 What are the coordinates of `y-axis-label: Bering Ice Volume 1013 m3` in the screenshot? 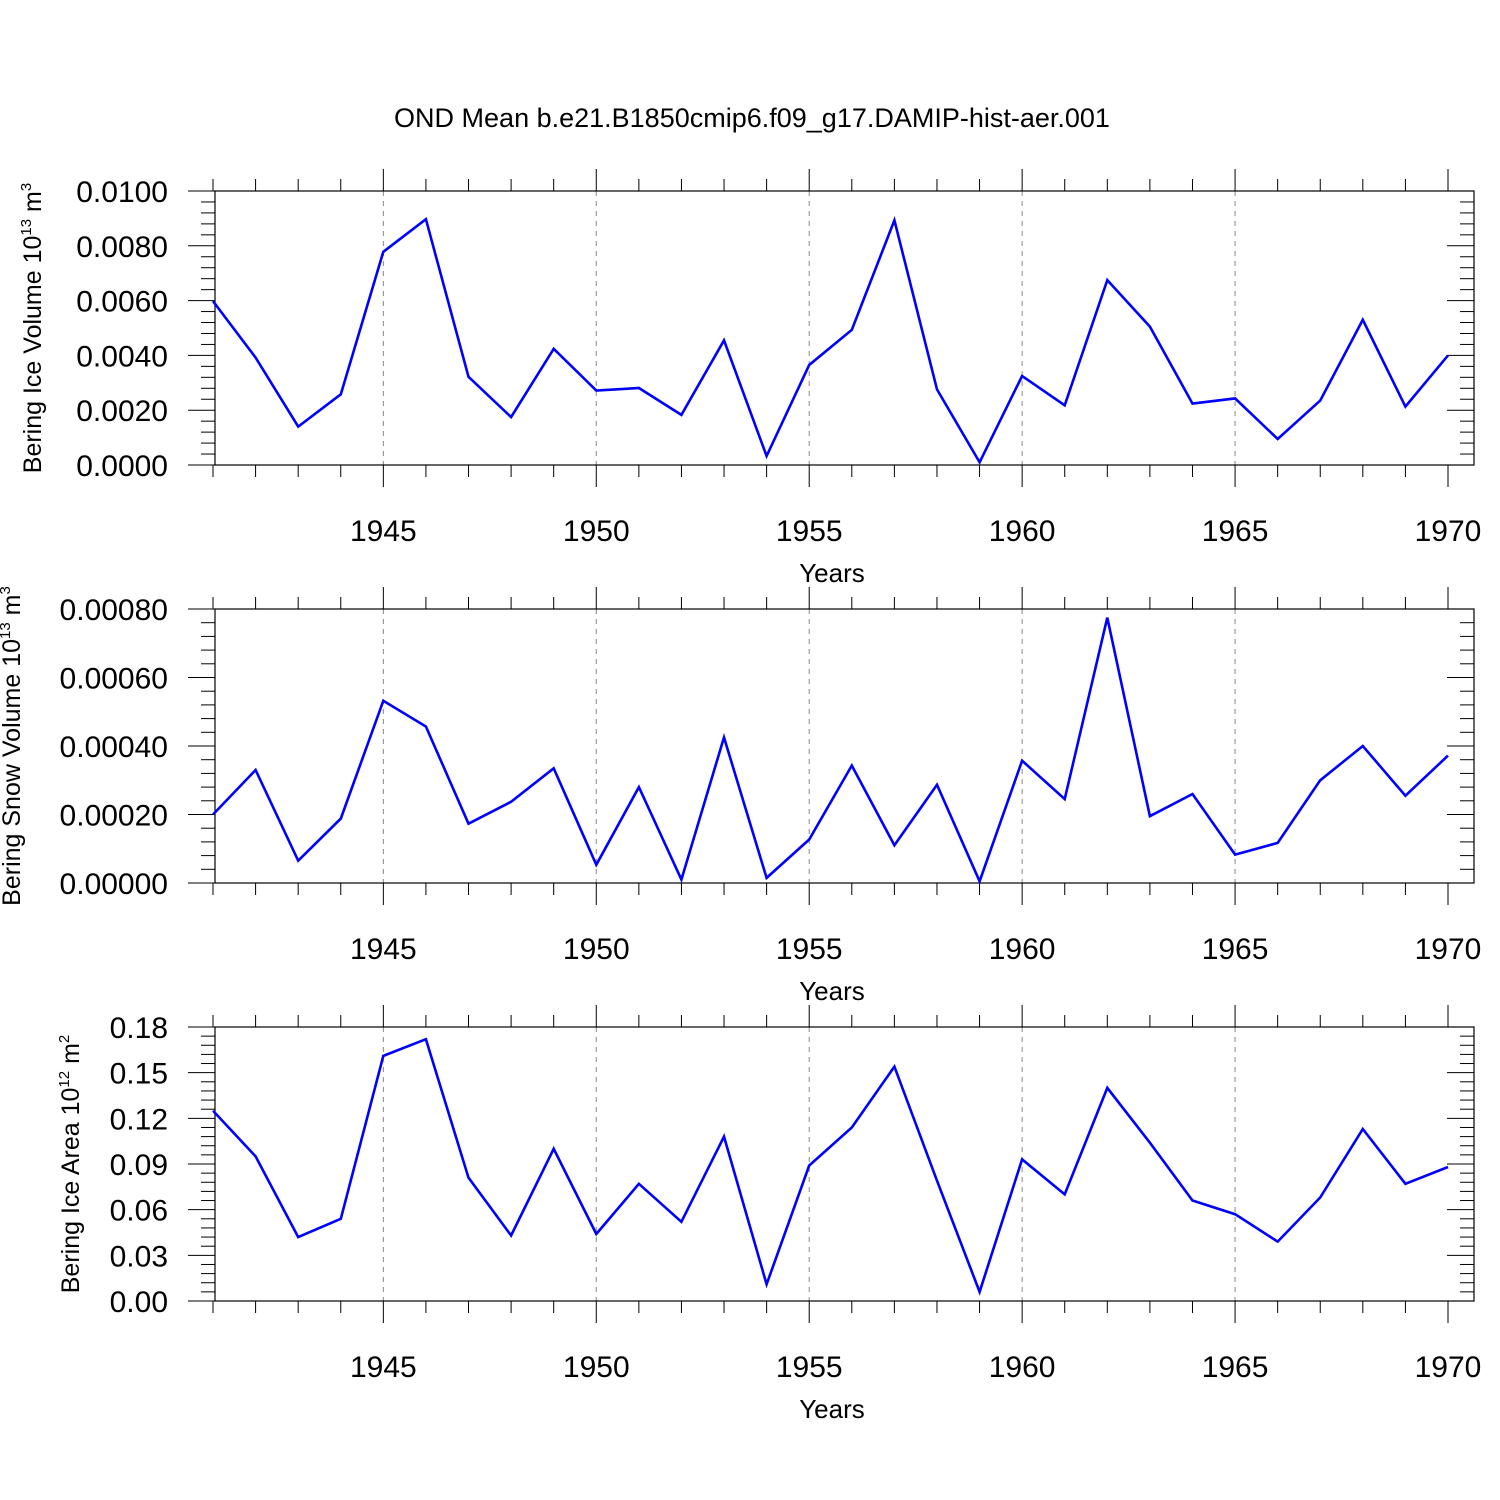 It's located at (32, 328).